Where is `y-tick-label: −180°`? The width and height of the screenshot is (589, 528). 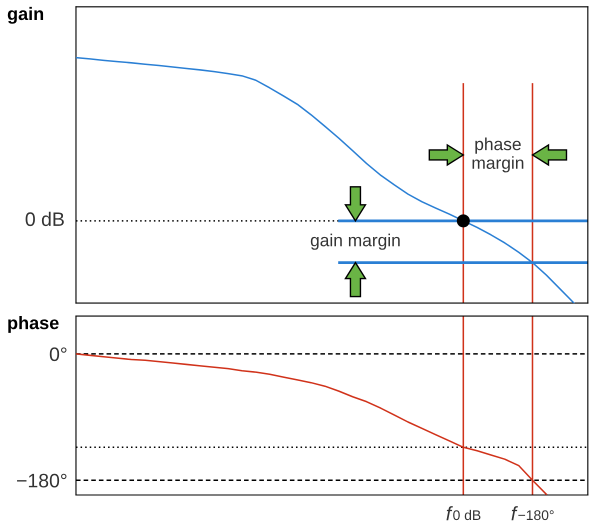 y-tick-label: −180° is located at coordinates (41, 481).